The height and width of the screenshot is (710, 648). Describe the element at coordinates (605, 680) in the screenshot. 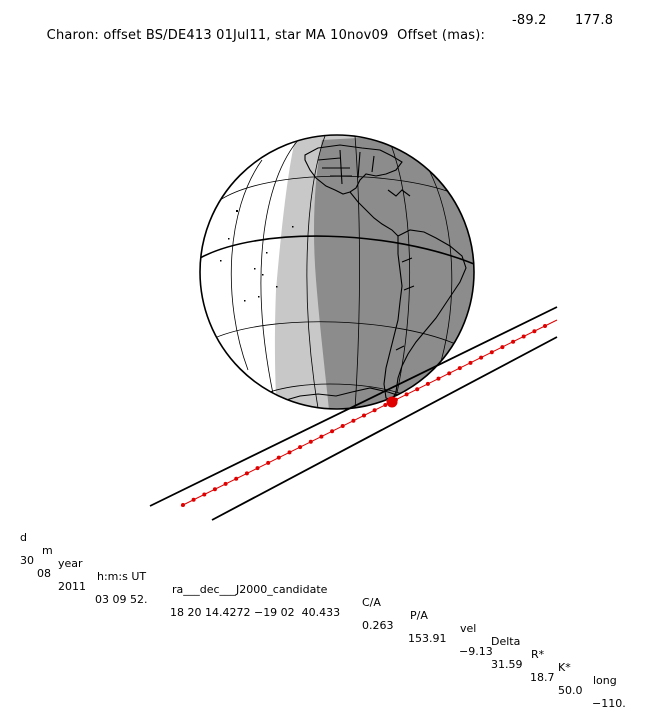

I see `col-header: long` at that location.